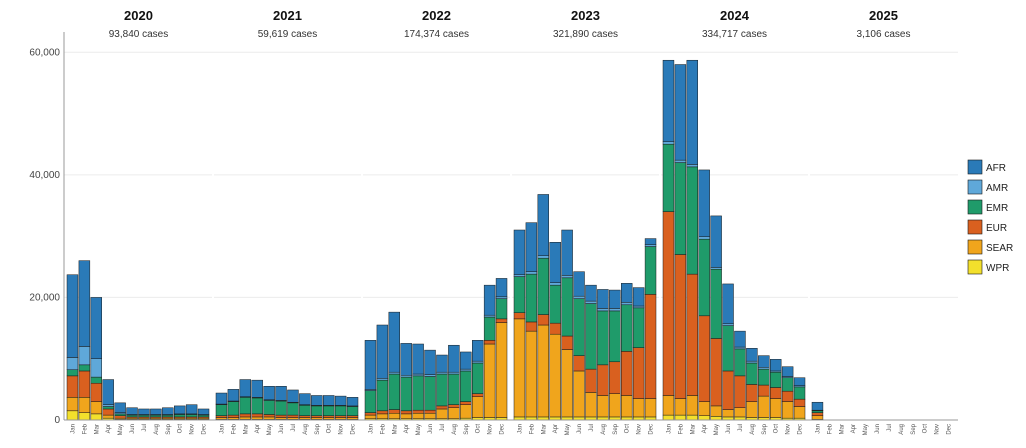 The height and width of the screenshot is (448, 1026). What do you see at coordinates (395, 429) in the screenshot?
I see `x-tick-label: Mar` at bounding box center [395, 429].